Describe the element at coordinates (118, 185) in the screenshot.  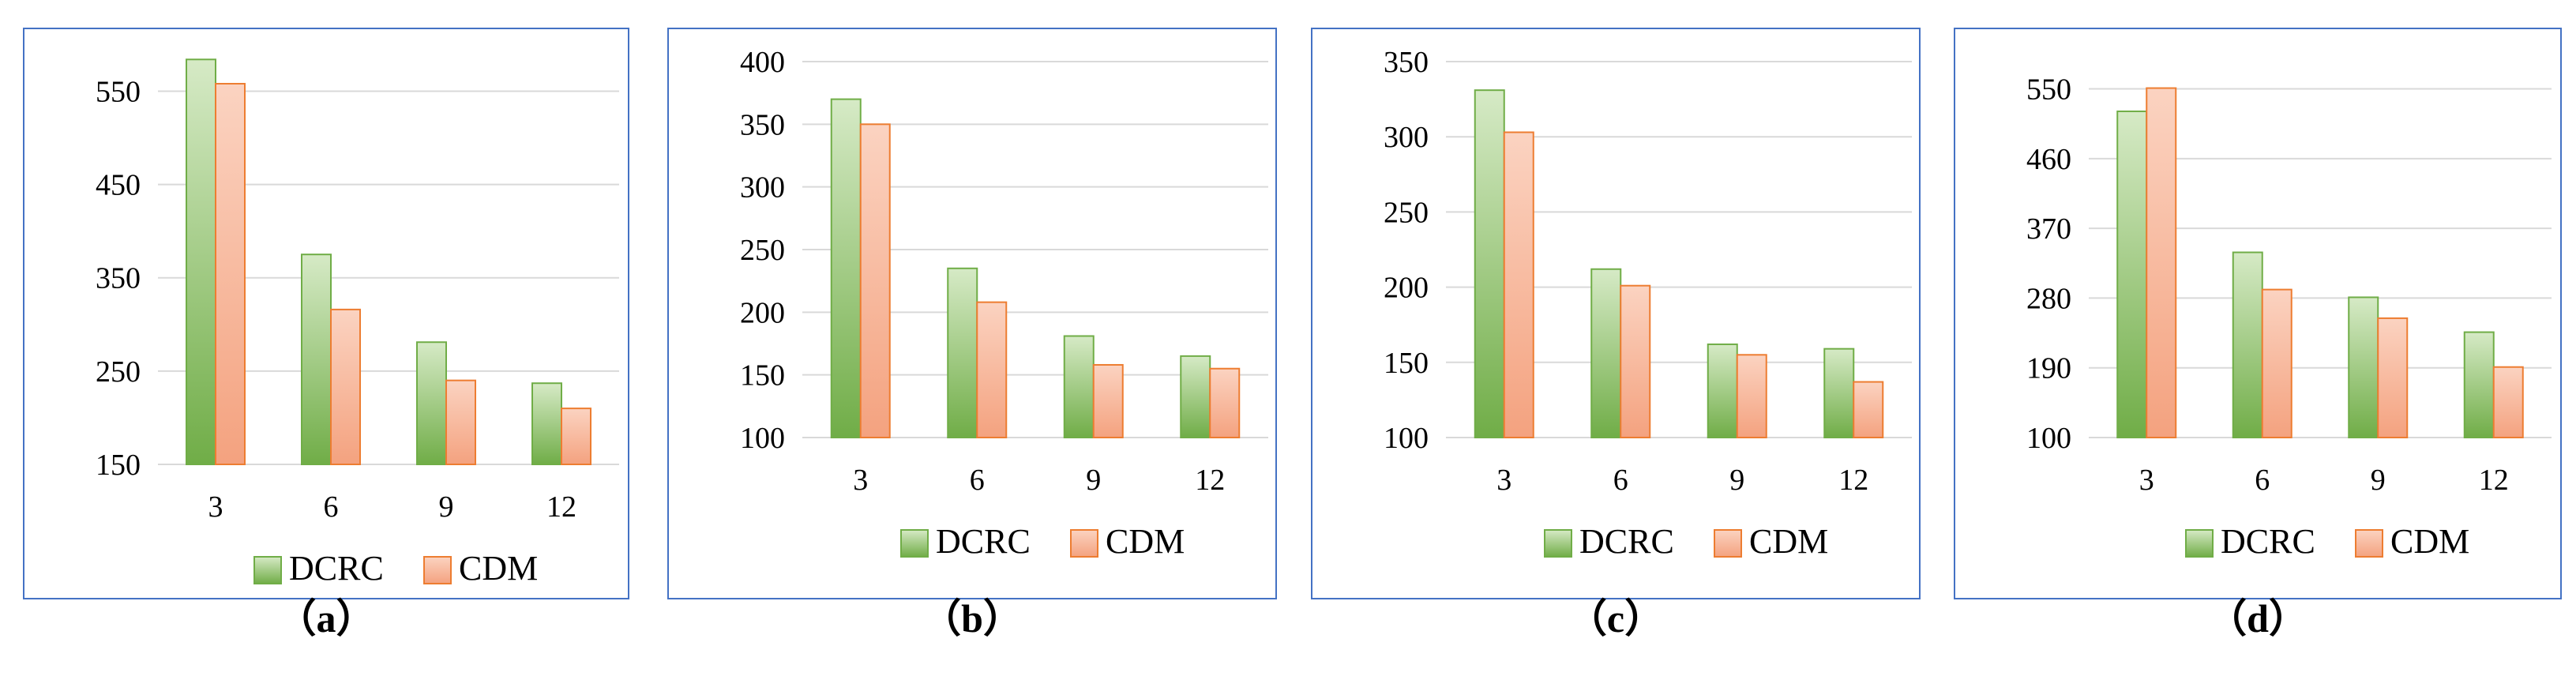
I see `y-tick-label: 450` at that location.